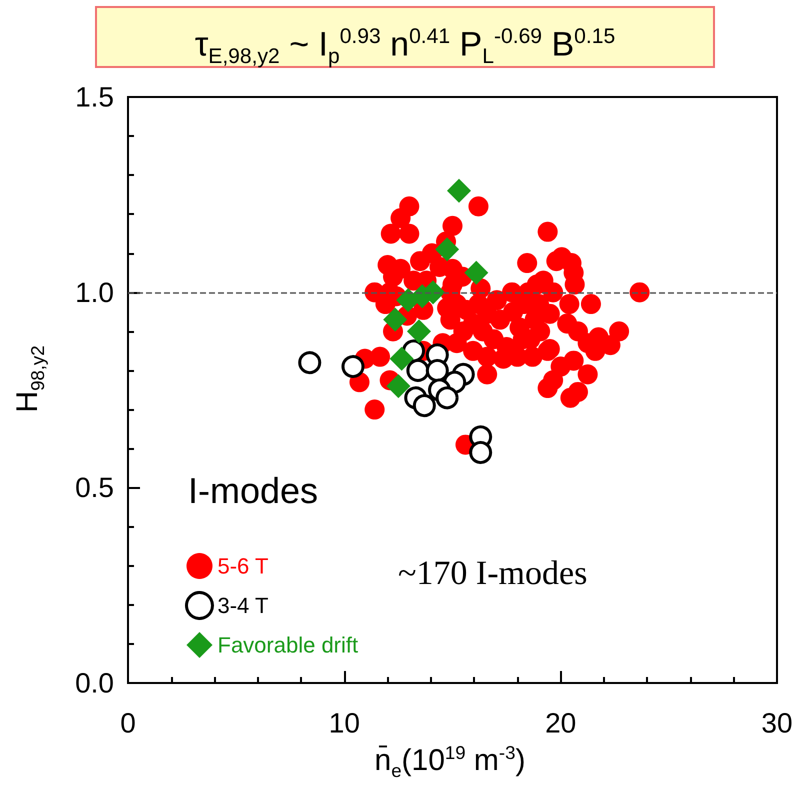 This screenshot has width=810, height=795. I want to click on x-tick-label: 0, so click(128, 723).